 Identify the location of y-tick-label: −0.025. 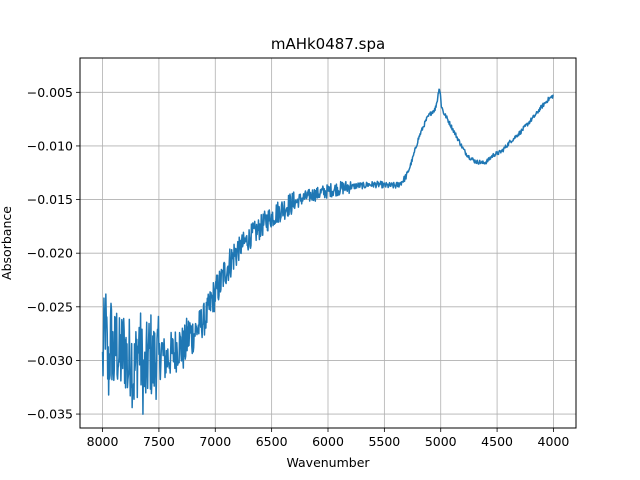
(50, 306).